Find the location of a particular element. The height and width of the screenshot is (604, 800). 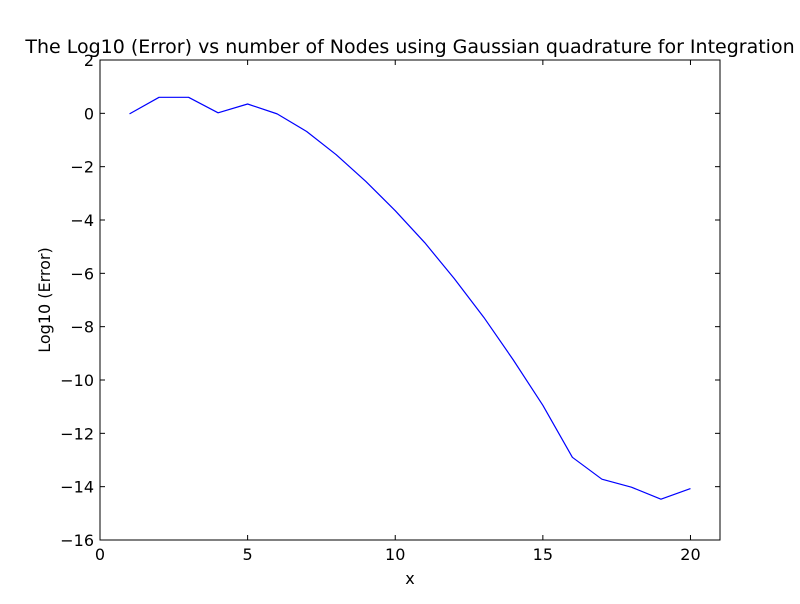

y-tick-label: −4 is located at coordinates (82, 220).